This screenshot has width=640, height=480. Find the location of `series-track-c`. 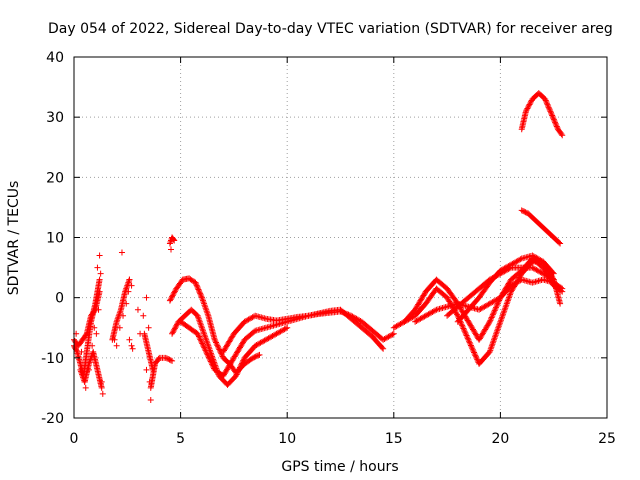

series-track-c is located at coordinates (91, 369).